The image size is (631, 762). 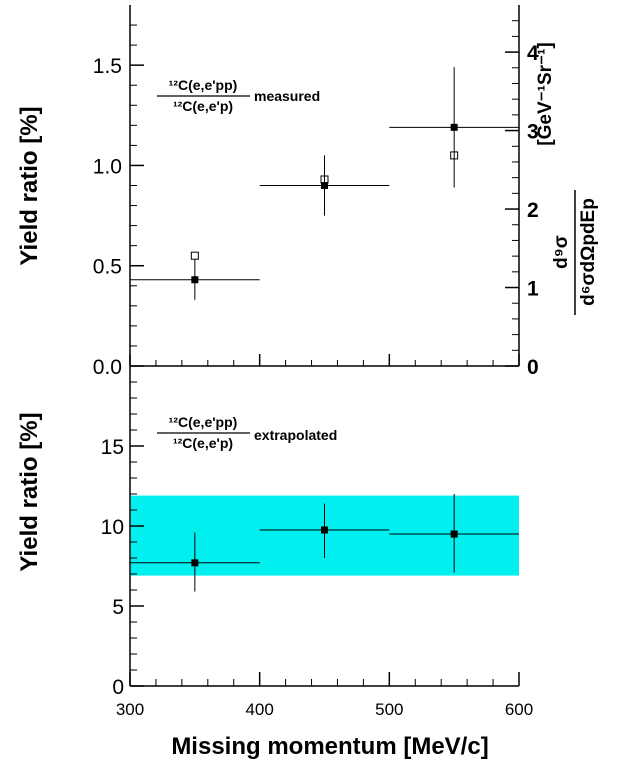 I want to click on top-ylabel: Yield ratio [%], so click(x=29, y=185).